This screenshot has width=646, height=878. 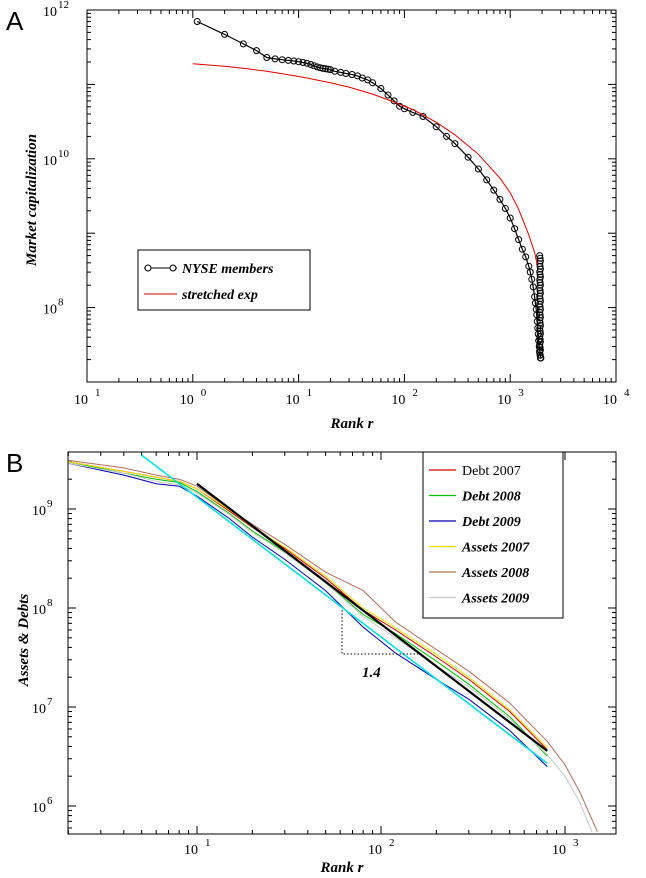 I want to click on x-tick-exp-b: 2, so click(x=392, y=843).